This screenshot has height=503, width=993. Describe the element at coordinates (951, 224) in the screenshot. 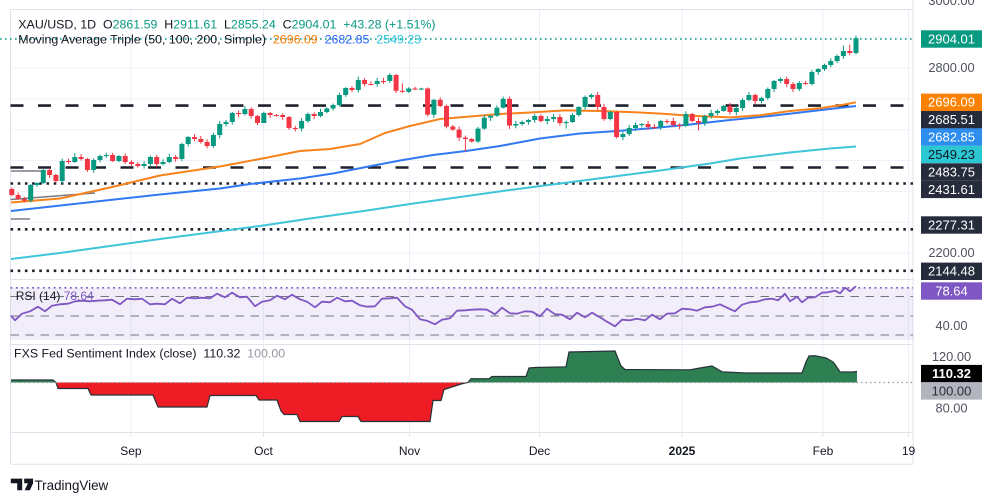

I see `svg-text: 2277.31` at that location.